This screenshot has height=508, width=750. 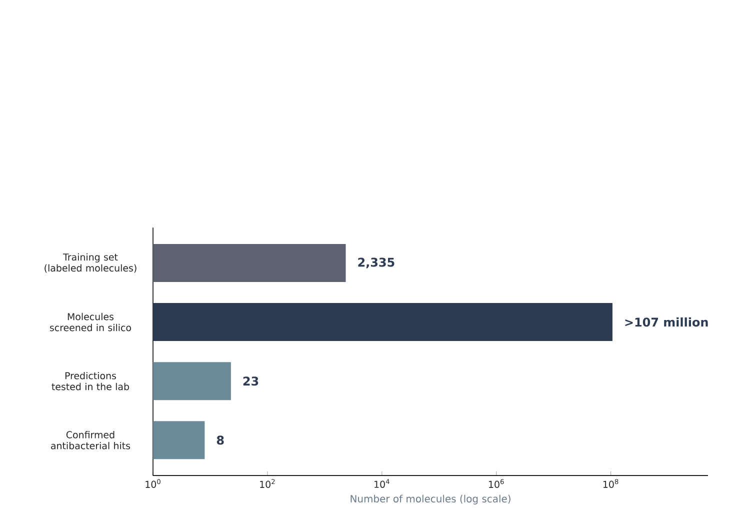 What do you see at coordinates (496, 483) in the screenshot?
I see `x-tick-label: 10$^{6}$` at bounding box center [496, 483].